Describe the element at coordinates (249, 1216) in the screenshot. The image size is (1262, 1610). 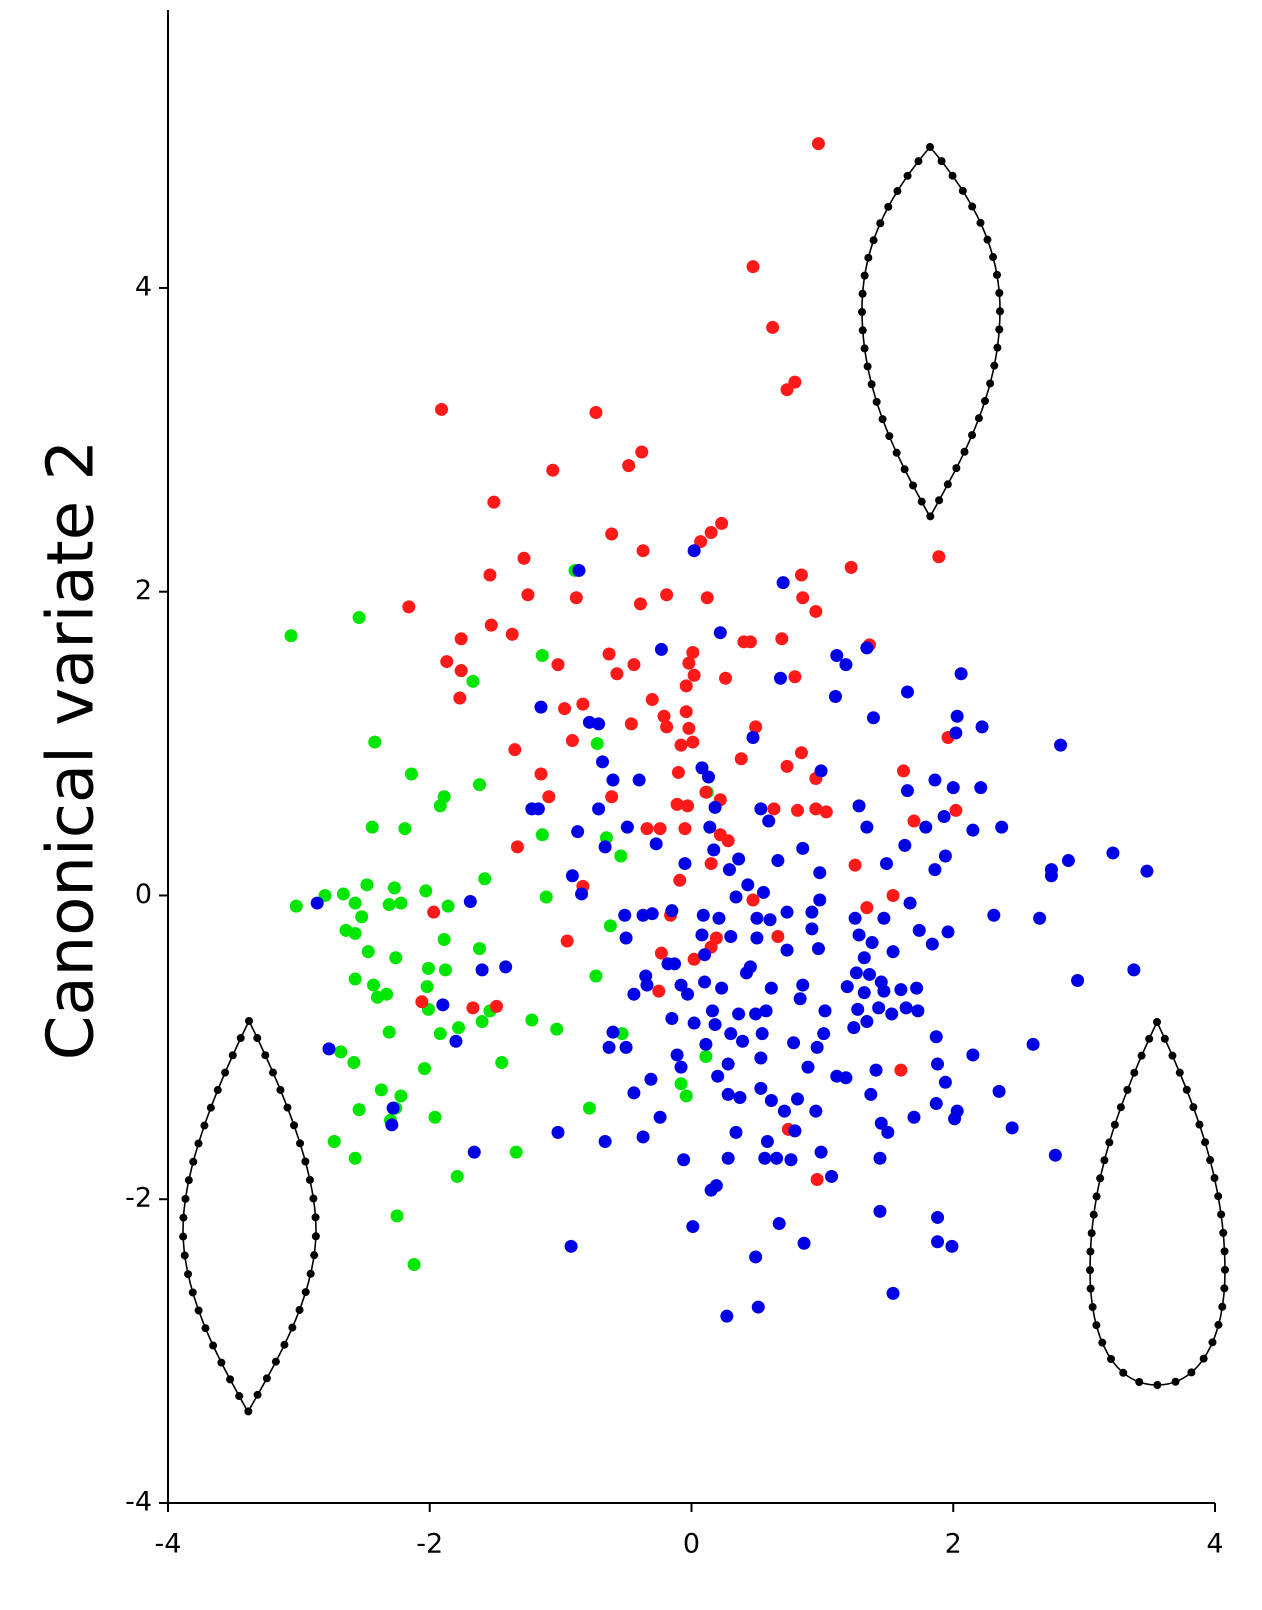
I see `leaf-outline` at that location.